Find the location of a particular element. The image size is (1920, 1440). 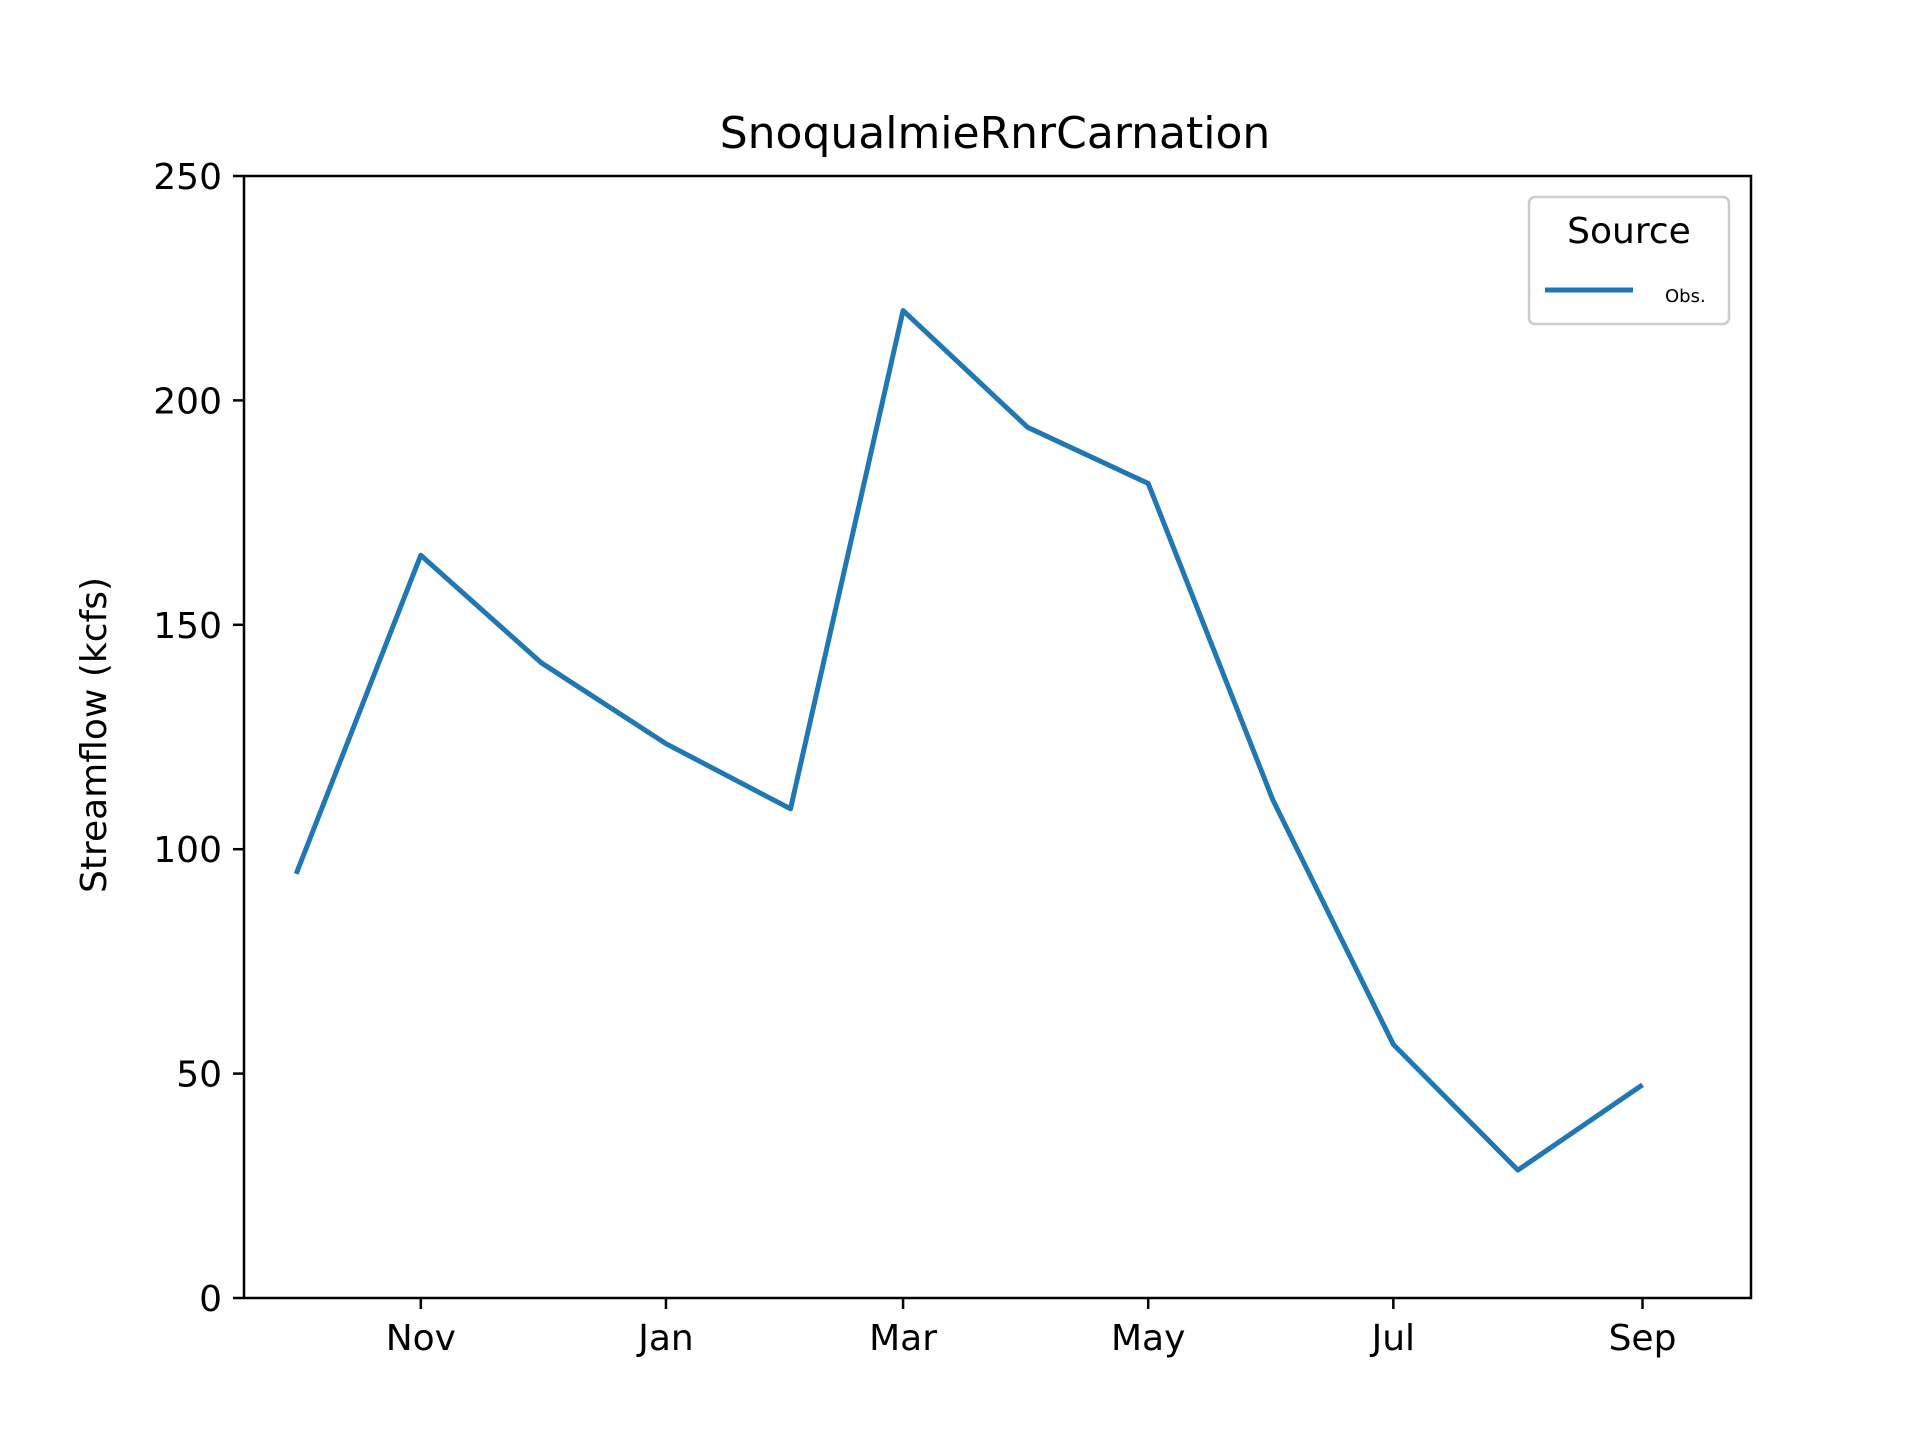

y-tick-label: 50 is located at coordinates (199, 1075).